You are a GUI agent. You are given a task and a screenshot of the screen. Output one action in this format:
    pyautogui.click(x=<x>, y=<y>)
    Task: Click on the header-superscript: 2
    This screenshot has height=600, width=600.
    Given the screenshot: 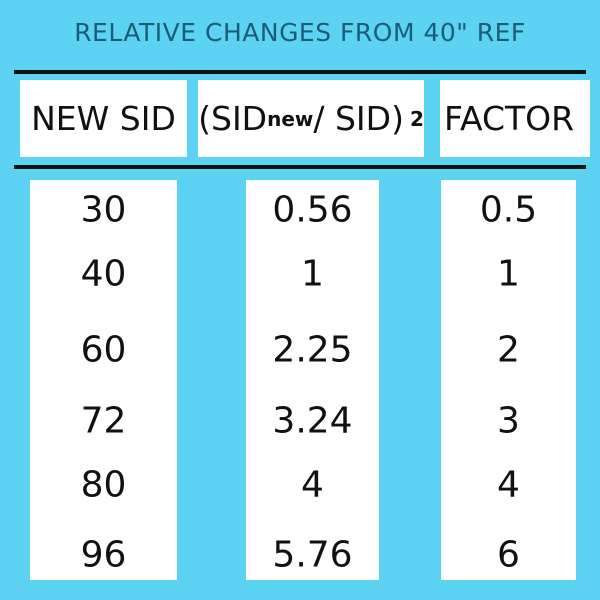 What is the action you would take?
    pyautogui.click(x=416, y=118)
    